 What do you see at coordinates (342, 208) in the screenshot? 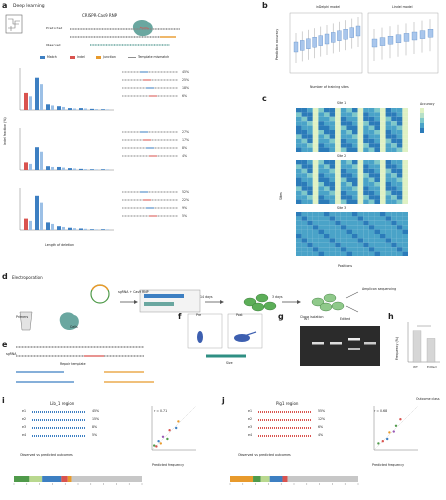
I see `c-title-3: Site 3` at bounding box center [342, 208].